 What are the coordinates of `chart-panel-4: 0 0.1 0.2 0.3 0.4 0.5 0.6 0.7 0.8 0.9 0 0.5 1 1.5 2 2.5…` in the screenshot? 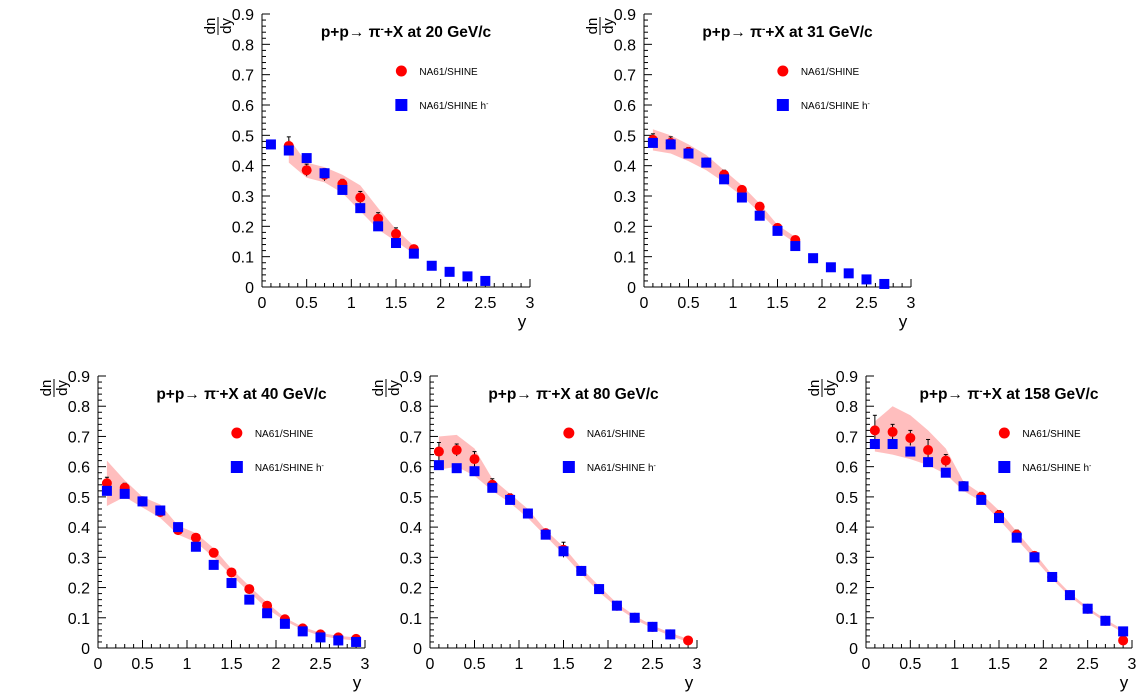 It's located at (536, 530).